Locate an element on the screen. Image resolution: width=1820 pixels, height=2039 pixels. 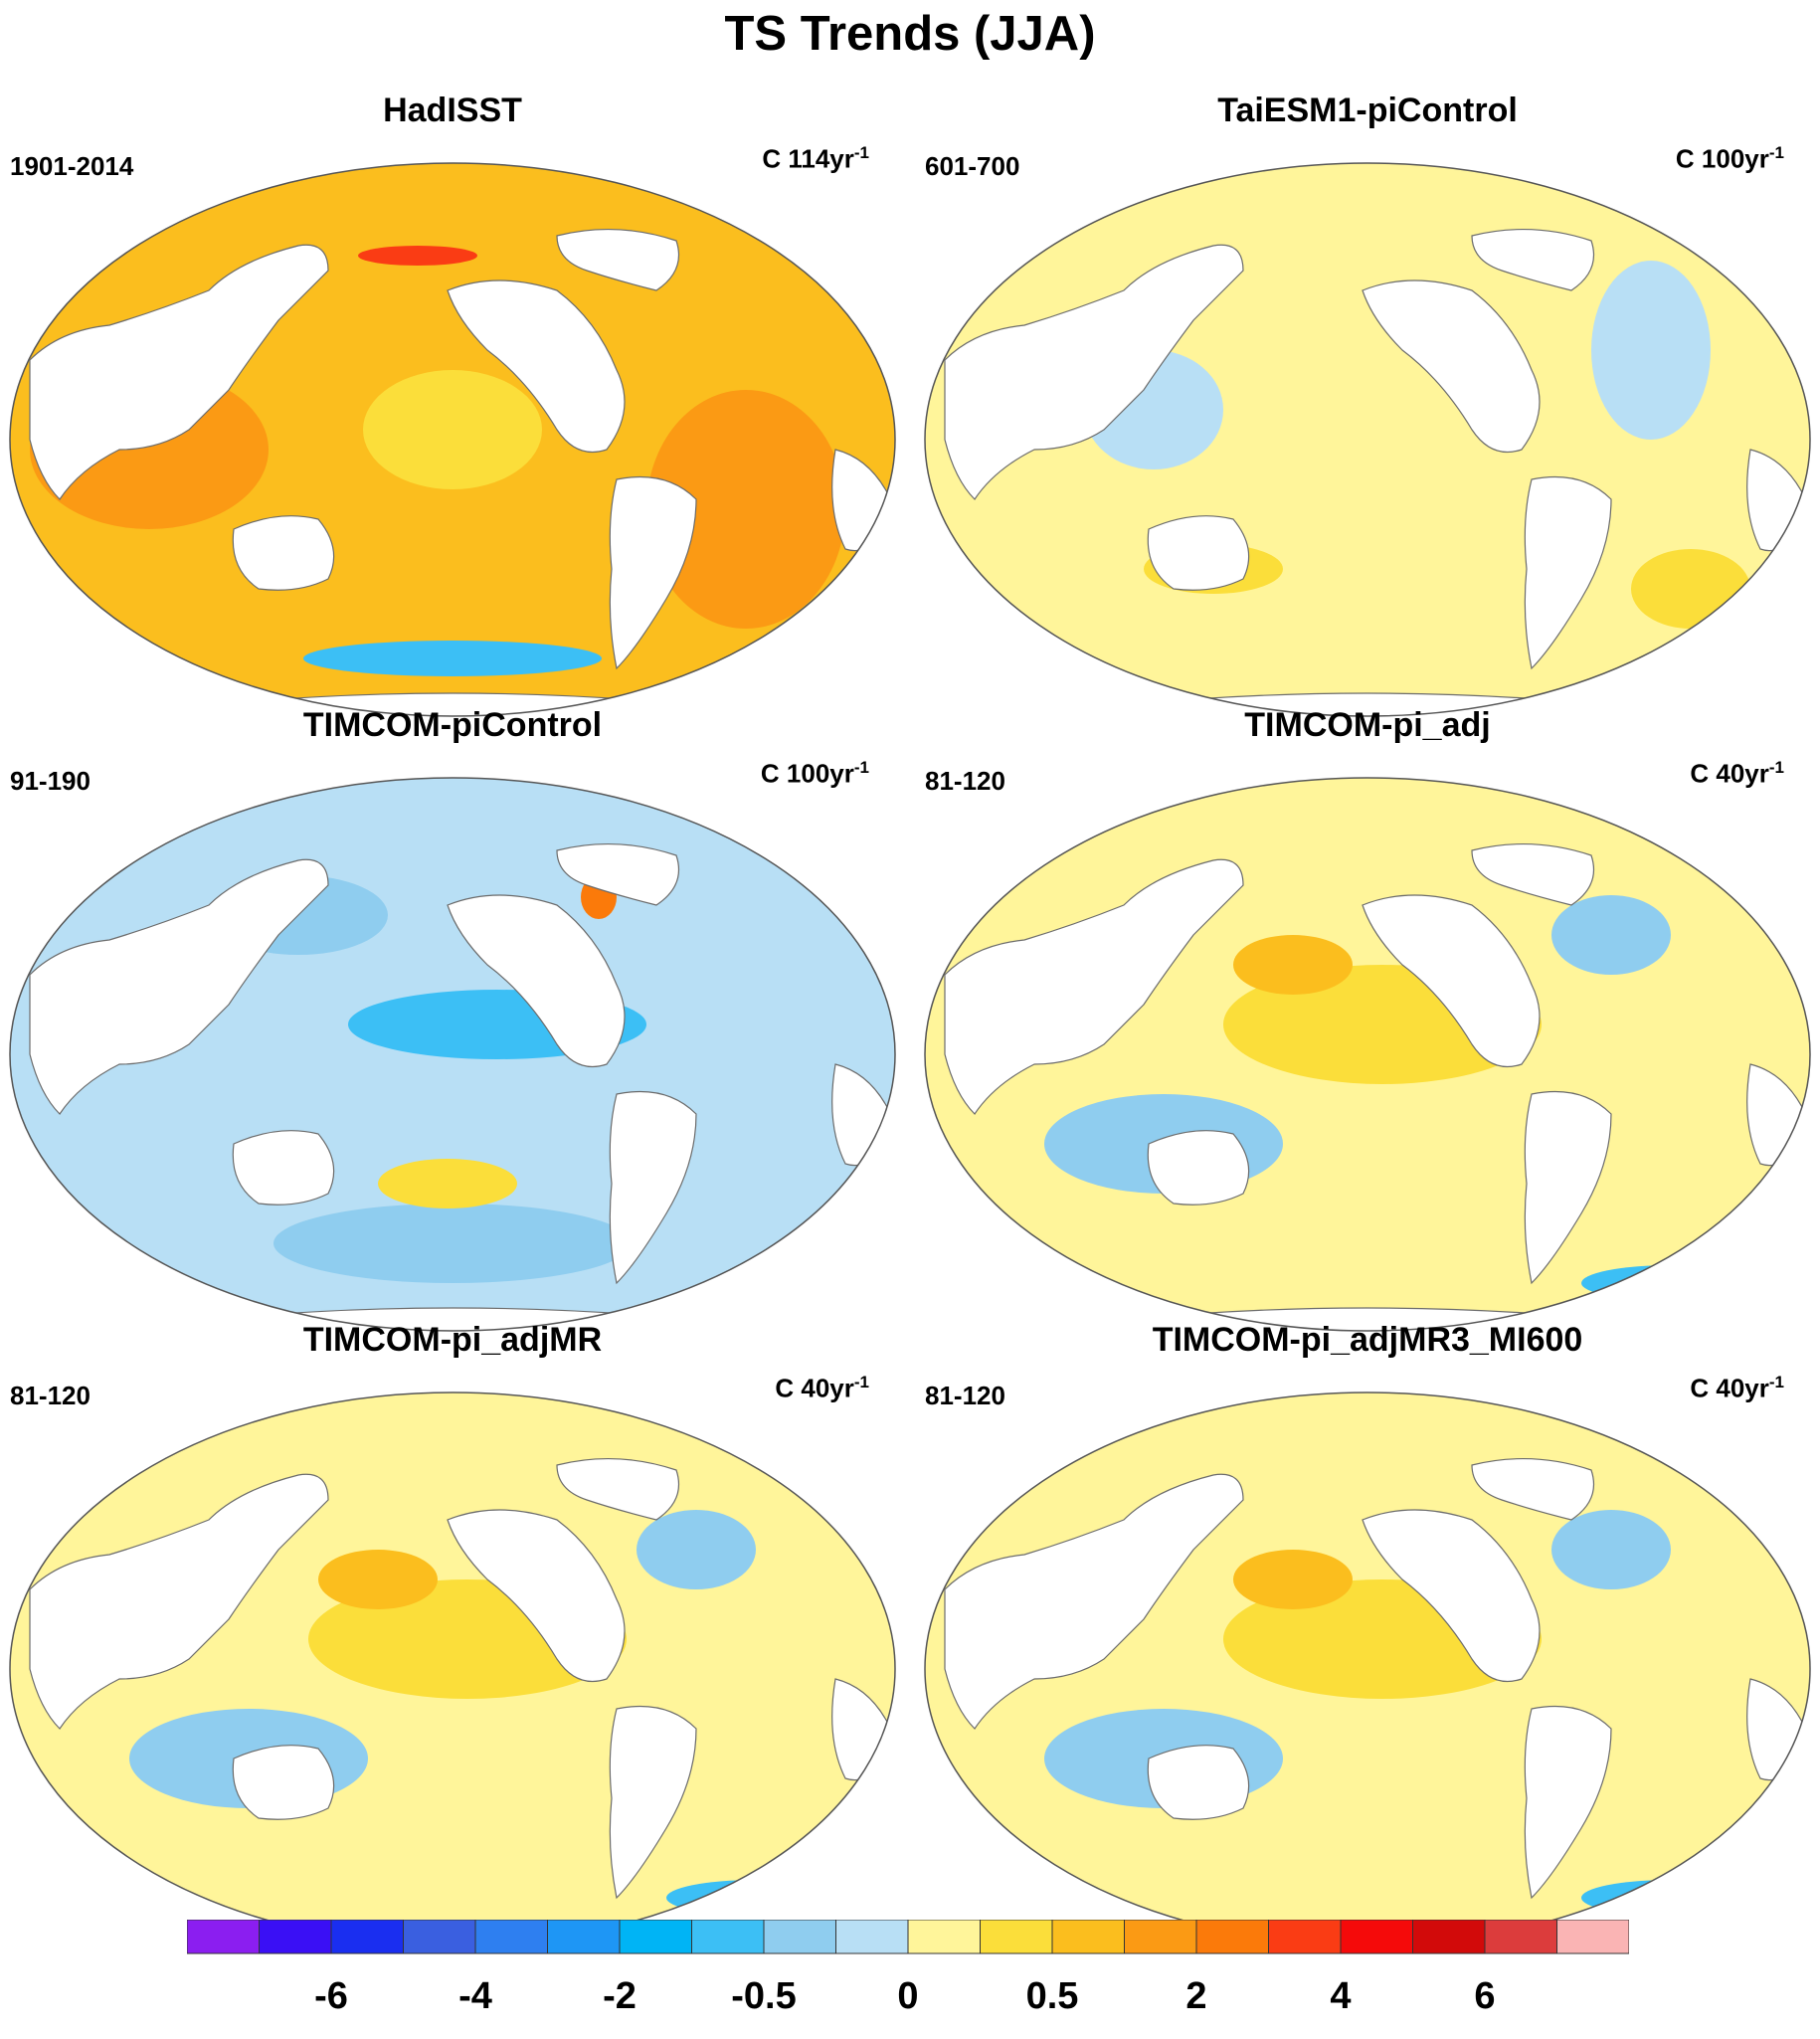
unit-text: C 114yr is located at coordinates (808, 158).